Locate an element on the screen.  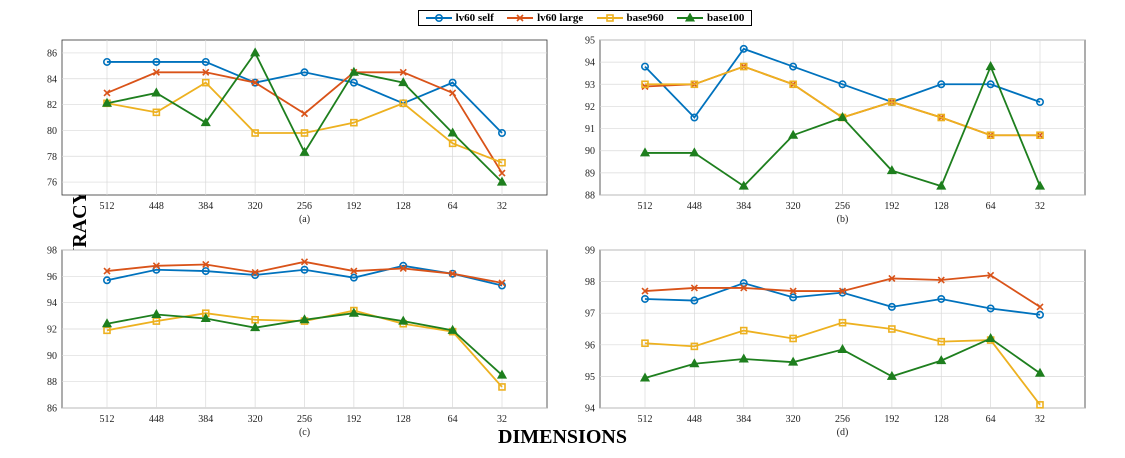
x-tick-label: 320 is located at coordinates (793, 419).